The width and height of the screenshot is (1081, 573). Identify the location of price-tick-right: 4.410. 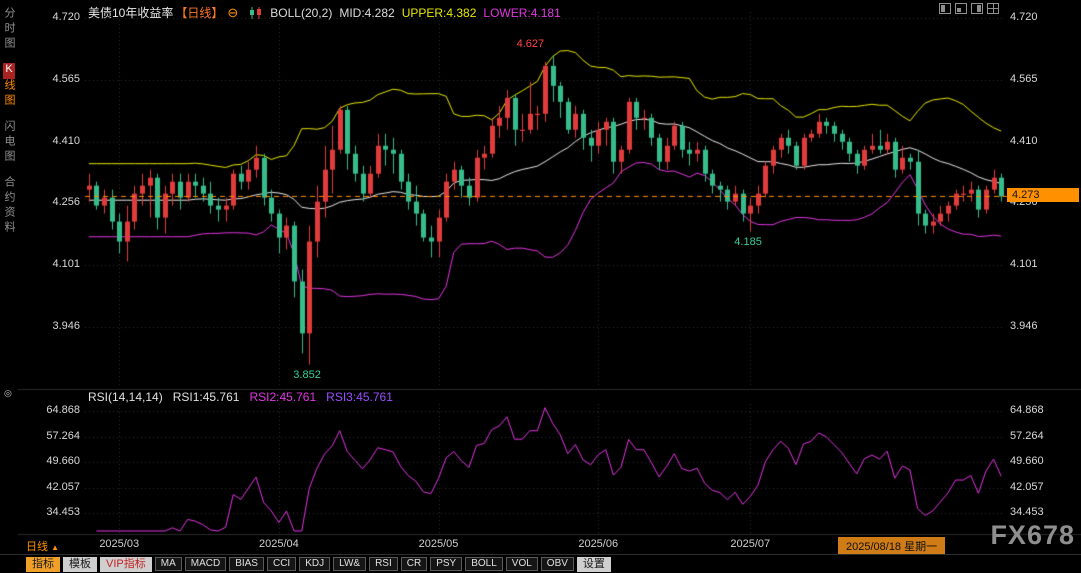
(1024, 140).